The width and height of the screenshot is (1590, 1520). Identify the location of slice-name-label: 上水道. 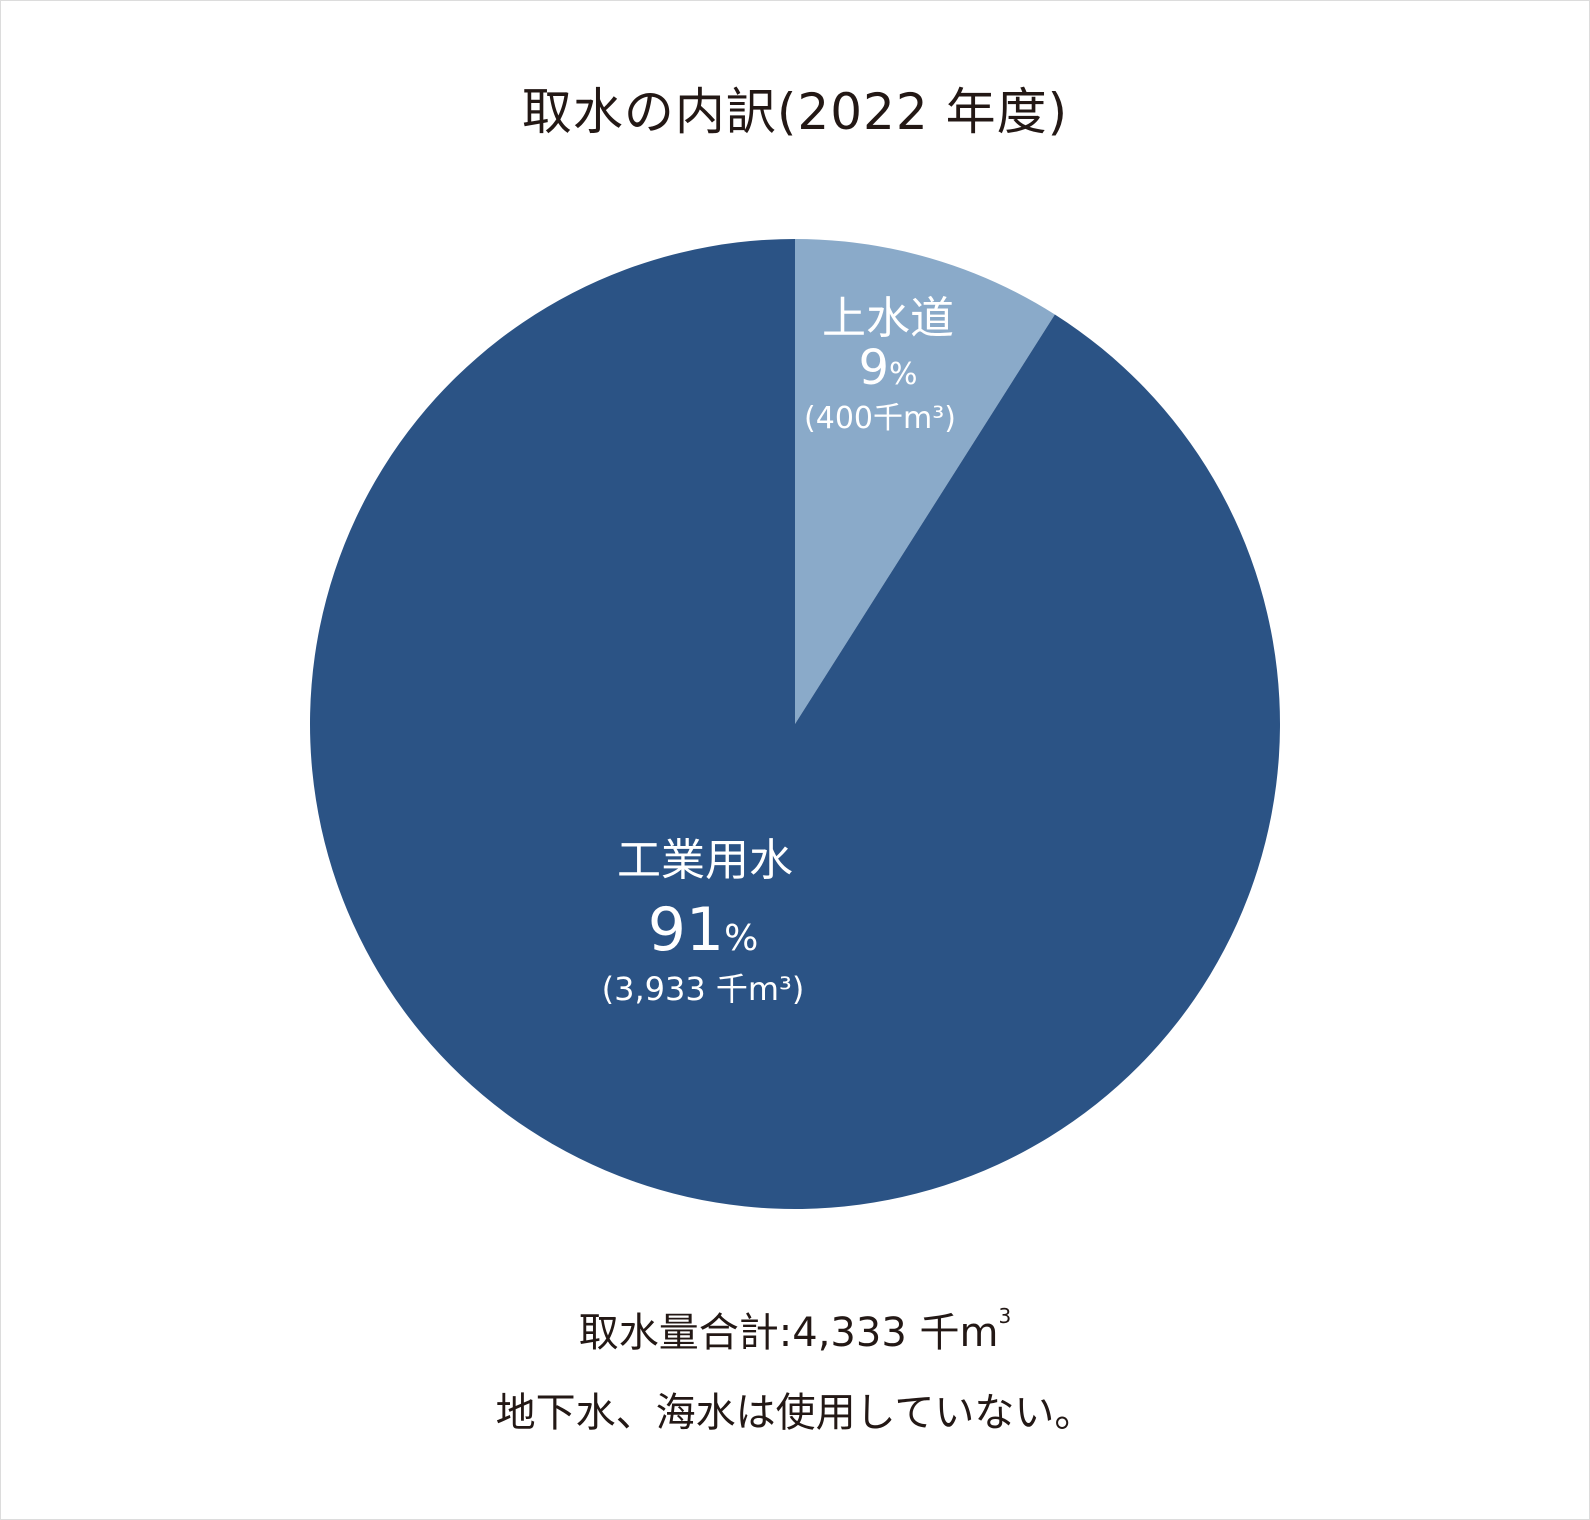
(888, 318).